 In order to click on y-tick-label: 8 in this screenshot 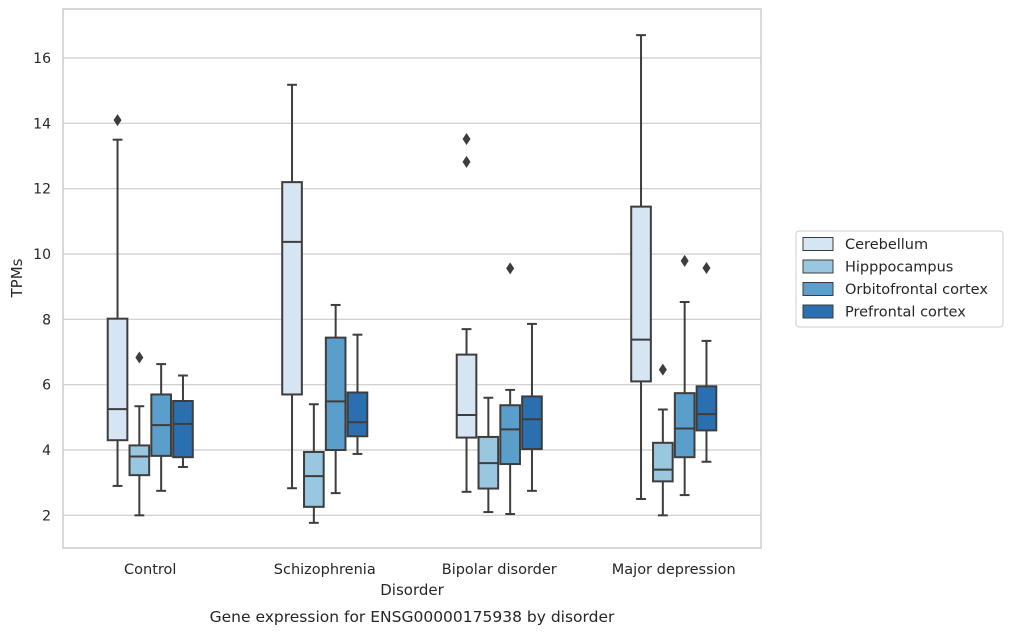, I will do `click(46, 320)`.